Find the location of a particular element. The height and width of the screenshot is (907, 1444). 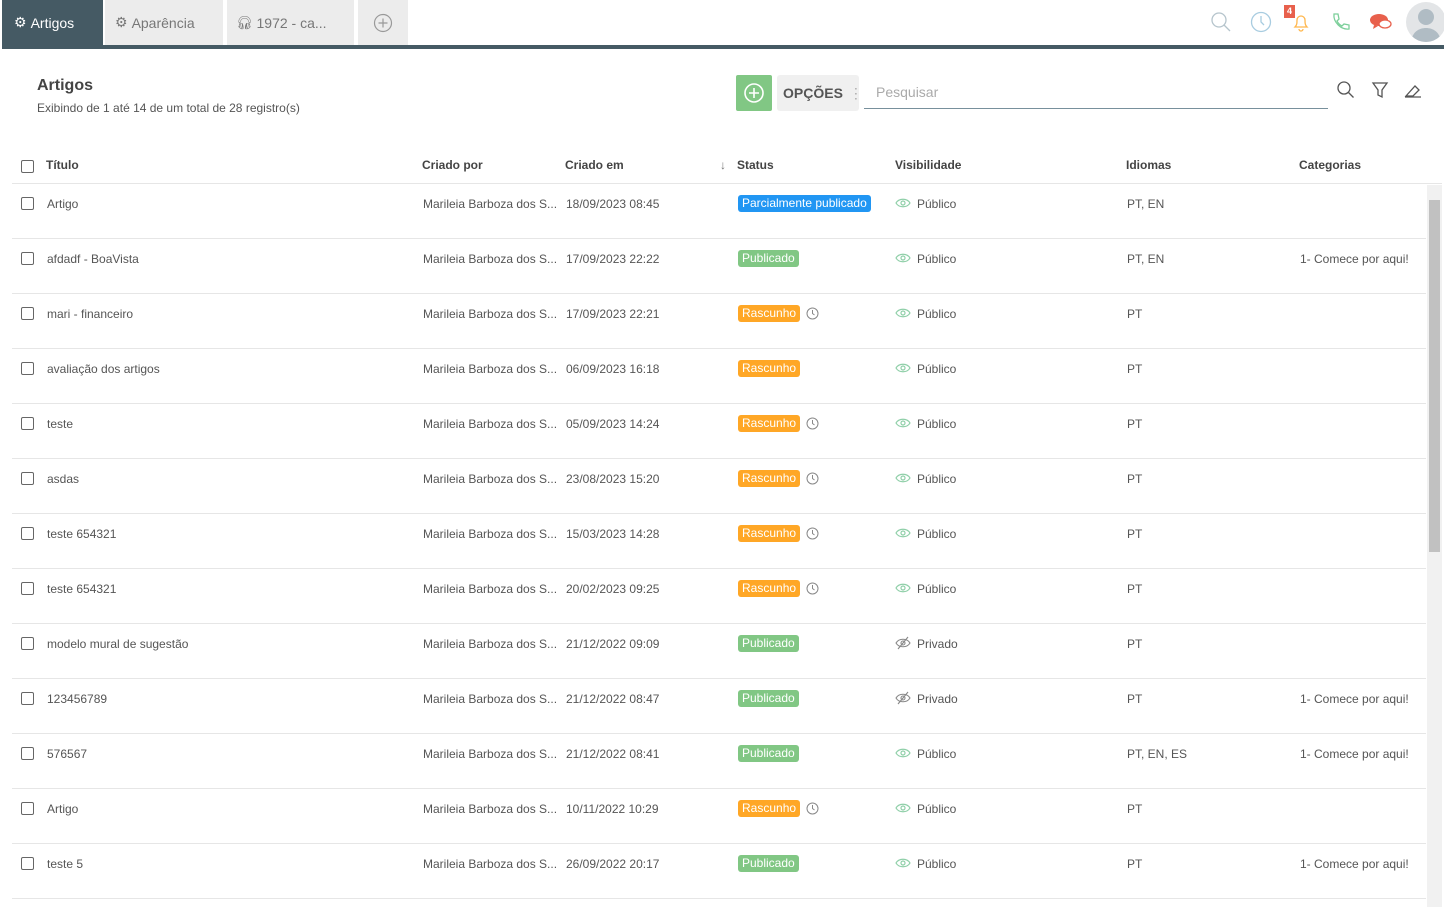

sort-down-icon: ↓ is located at coordinates (723, 165).